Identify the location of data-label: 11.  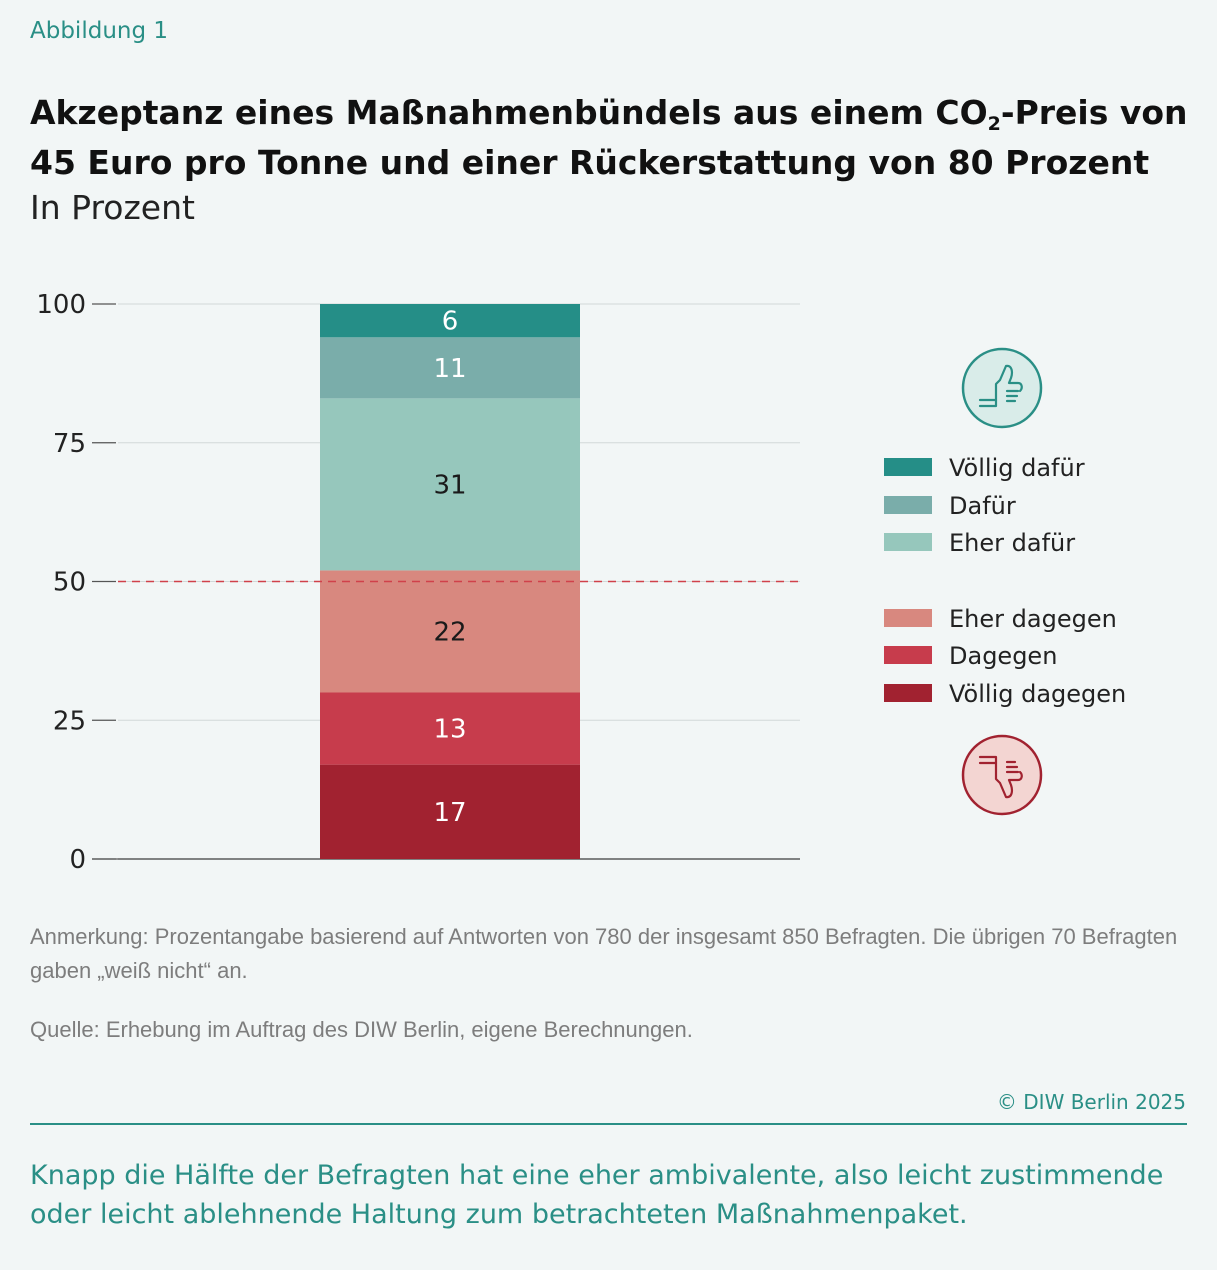
(449, 369).